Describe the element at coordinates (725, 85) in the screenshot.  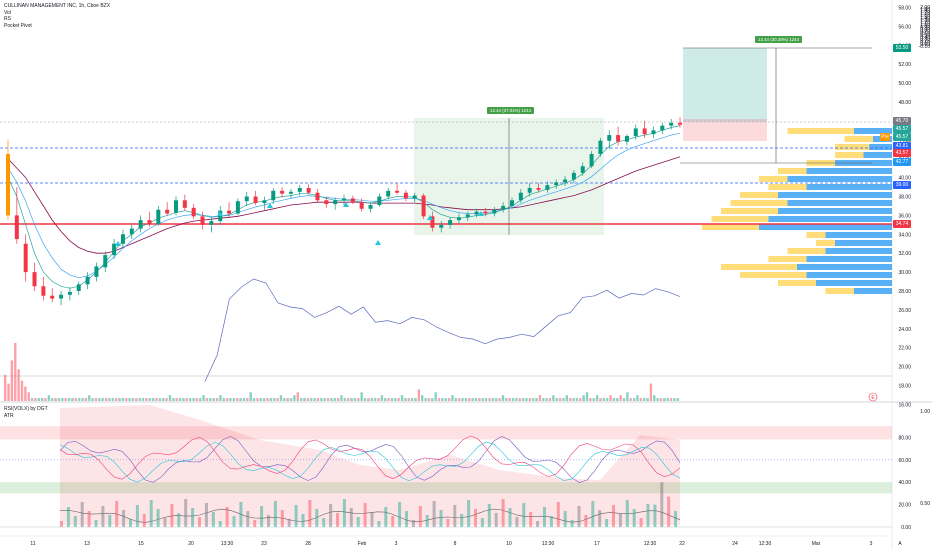
I see `long-position-profit-zone` at that location.